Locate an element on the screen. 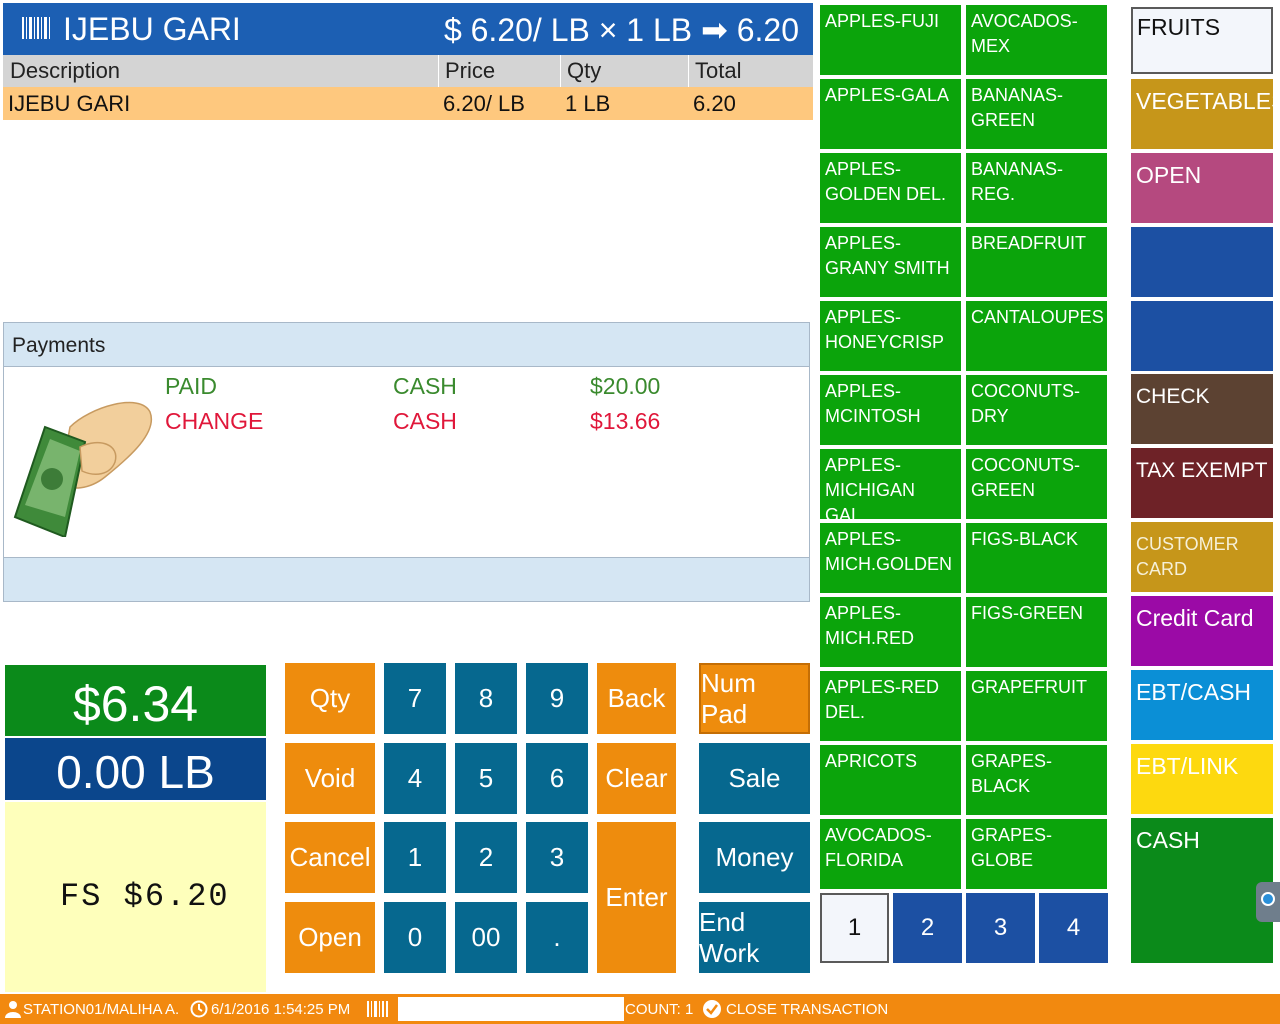  sale-button: Sale is located at coordinates (754, 778).